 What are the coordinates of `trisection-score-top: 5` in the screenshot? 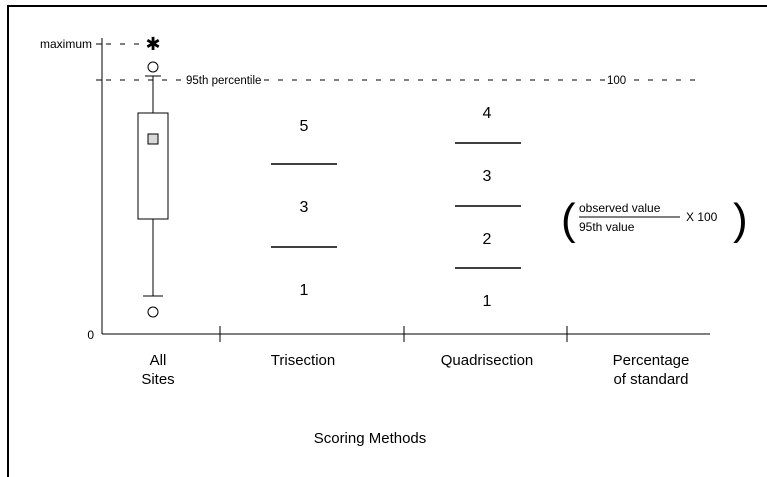 It's located at (304, 126).